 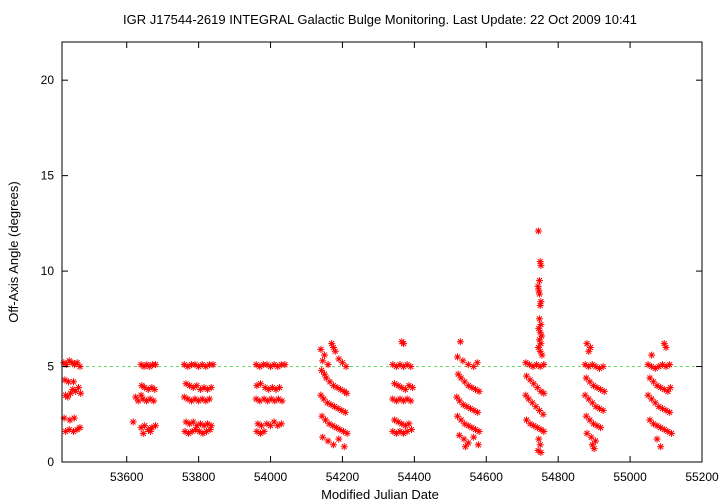 What do you see at coordinates (13, 251) in the screenshot?
I see `y-axis-label: Off-Axis Angle (degrees)` at bounding box center [13, 251].